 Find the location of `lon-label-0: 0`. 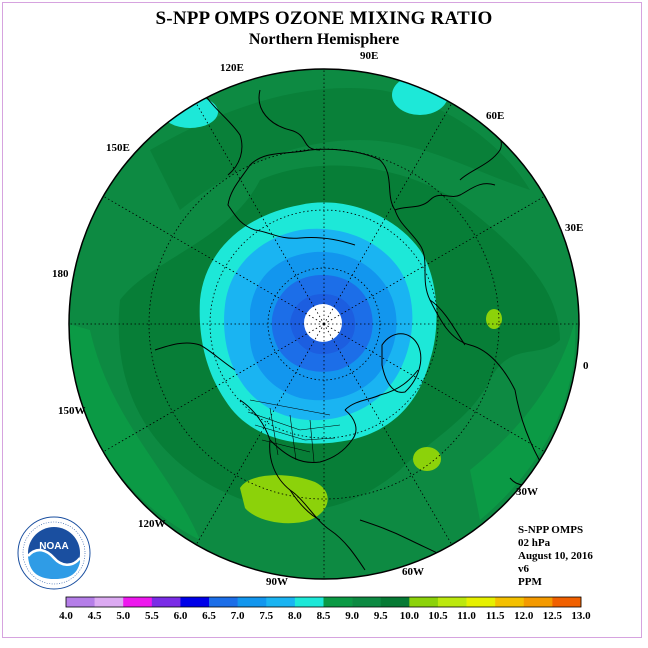

lon-label-0: 0 is located at coordinates (586, 366).